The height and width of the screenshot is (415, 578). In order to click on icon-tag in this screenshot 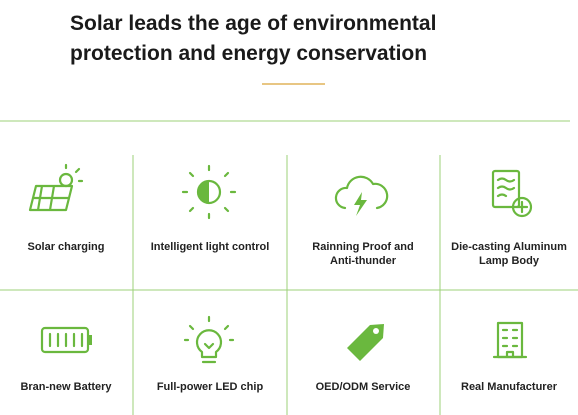, I will do `click(365, 342)`.